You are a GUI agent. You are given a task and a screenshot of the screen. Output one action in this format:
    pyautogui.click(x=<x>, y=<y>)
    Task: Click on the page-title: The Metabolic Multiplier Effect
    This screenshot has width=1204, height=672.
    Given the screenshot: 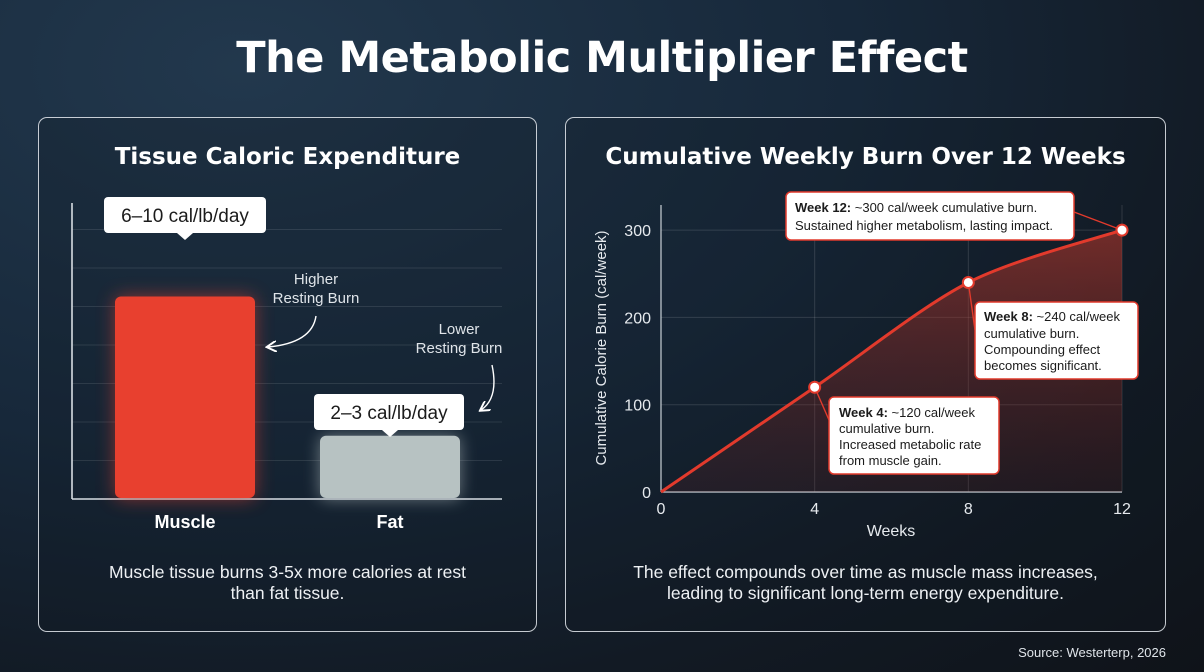 What is the action you would take?
    pyautogui.click(x=602, y=58)
    